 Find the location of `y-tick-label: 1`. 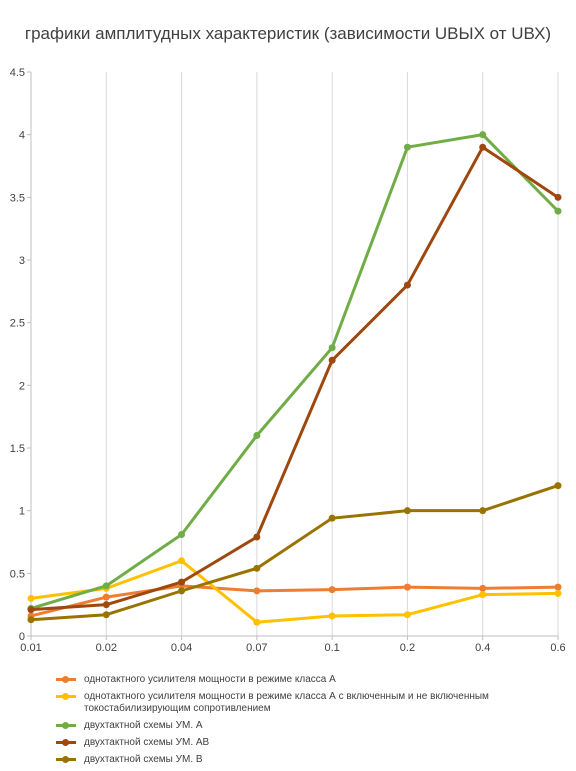

y-tick-label: 1 is located at coordinates (22, 512).